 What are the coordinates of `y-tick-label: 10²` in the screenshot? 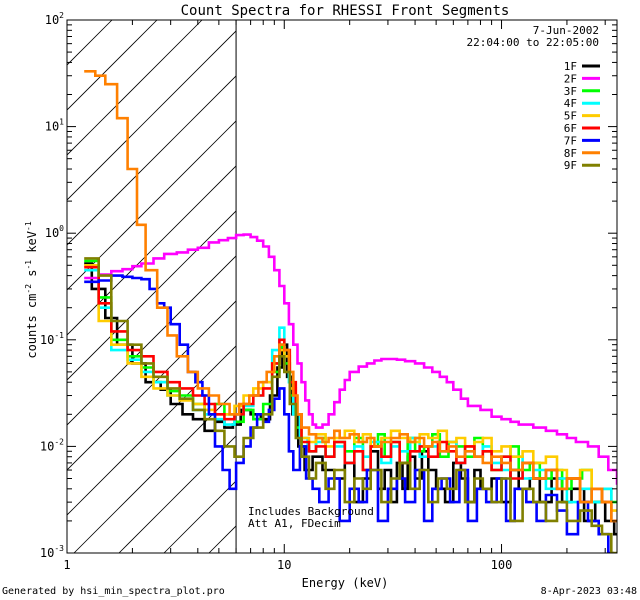 It's located at (54, 19).